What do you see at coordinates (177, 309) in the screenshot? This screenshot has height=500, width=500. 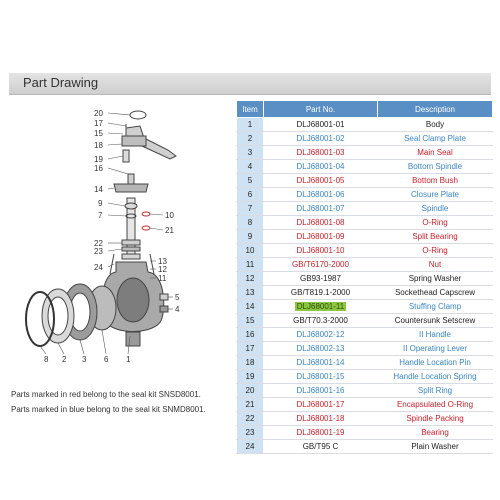 I see `callout-4: 4` at bounding box center [177, 309].